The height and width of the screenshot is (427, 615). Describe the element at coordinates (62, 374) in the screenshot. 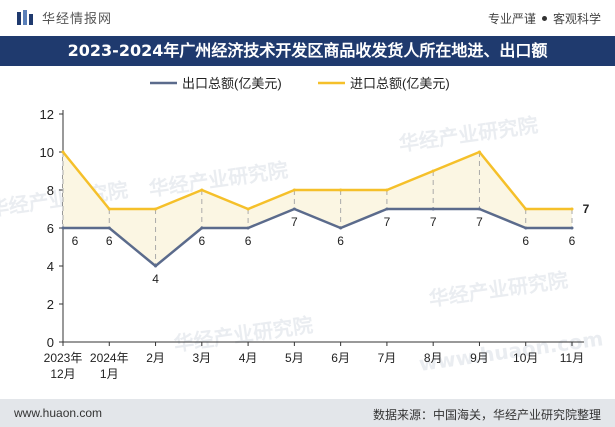

I see `x-tick-label-line: 12月` at that location.